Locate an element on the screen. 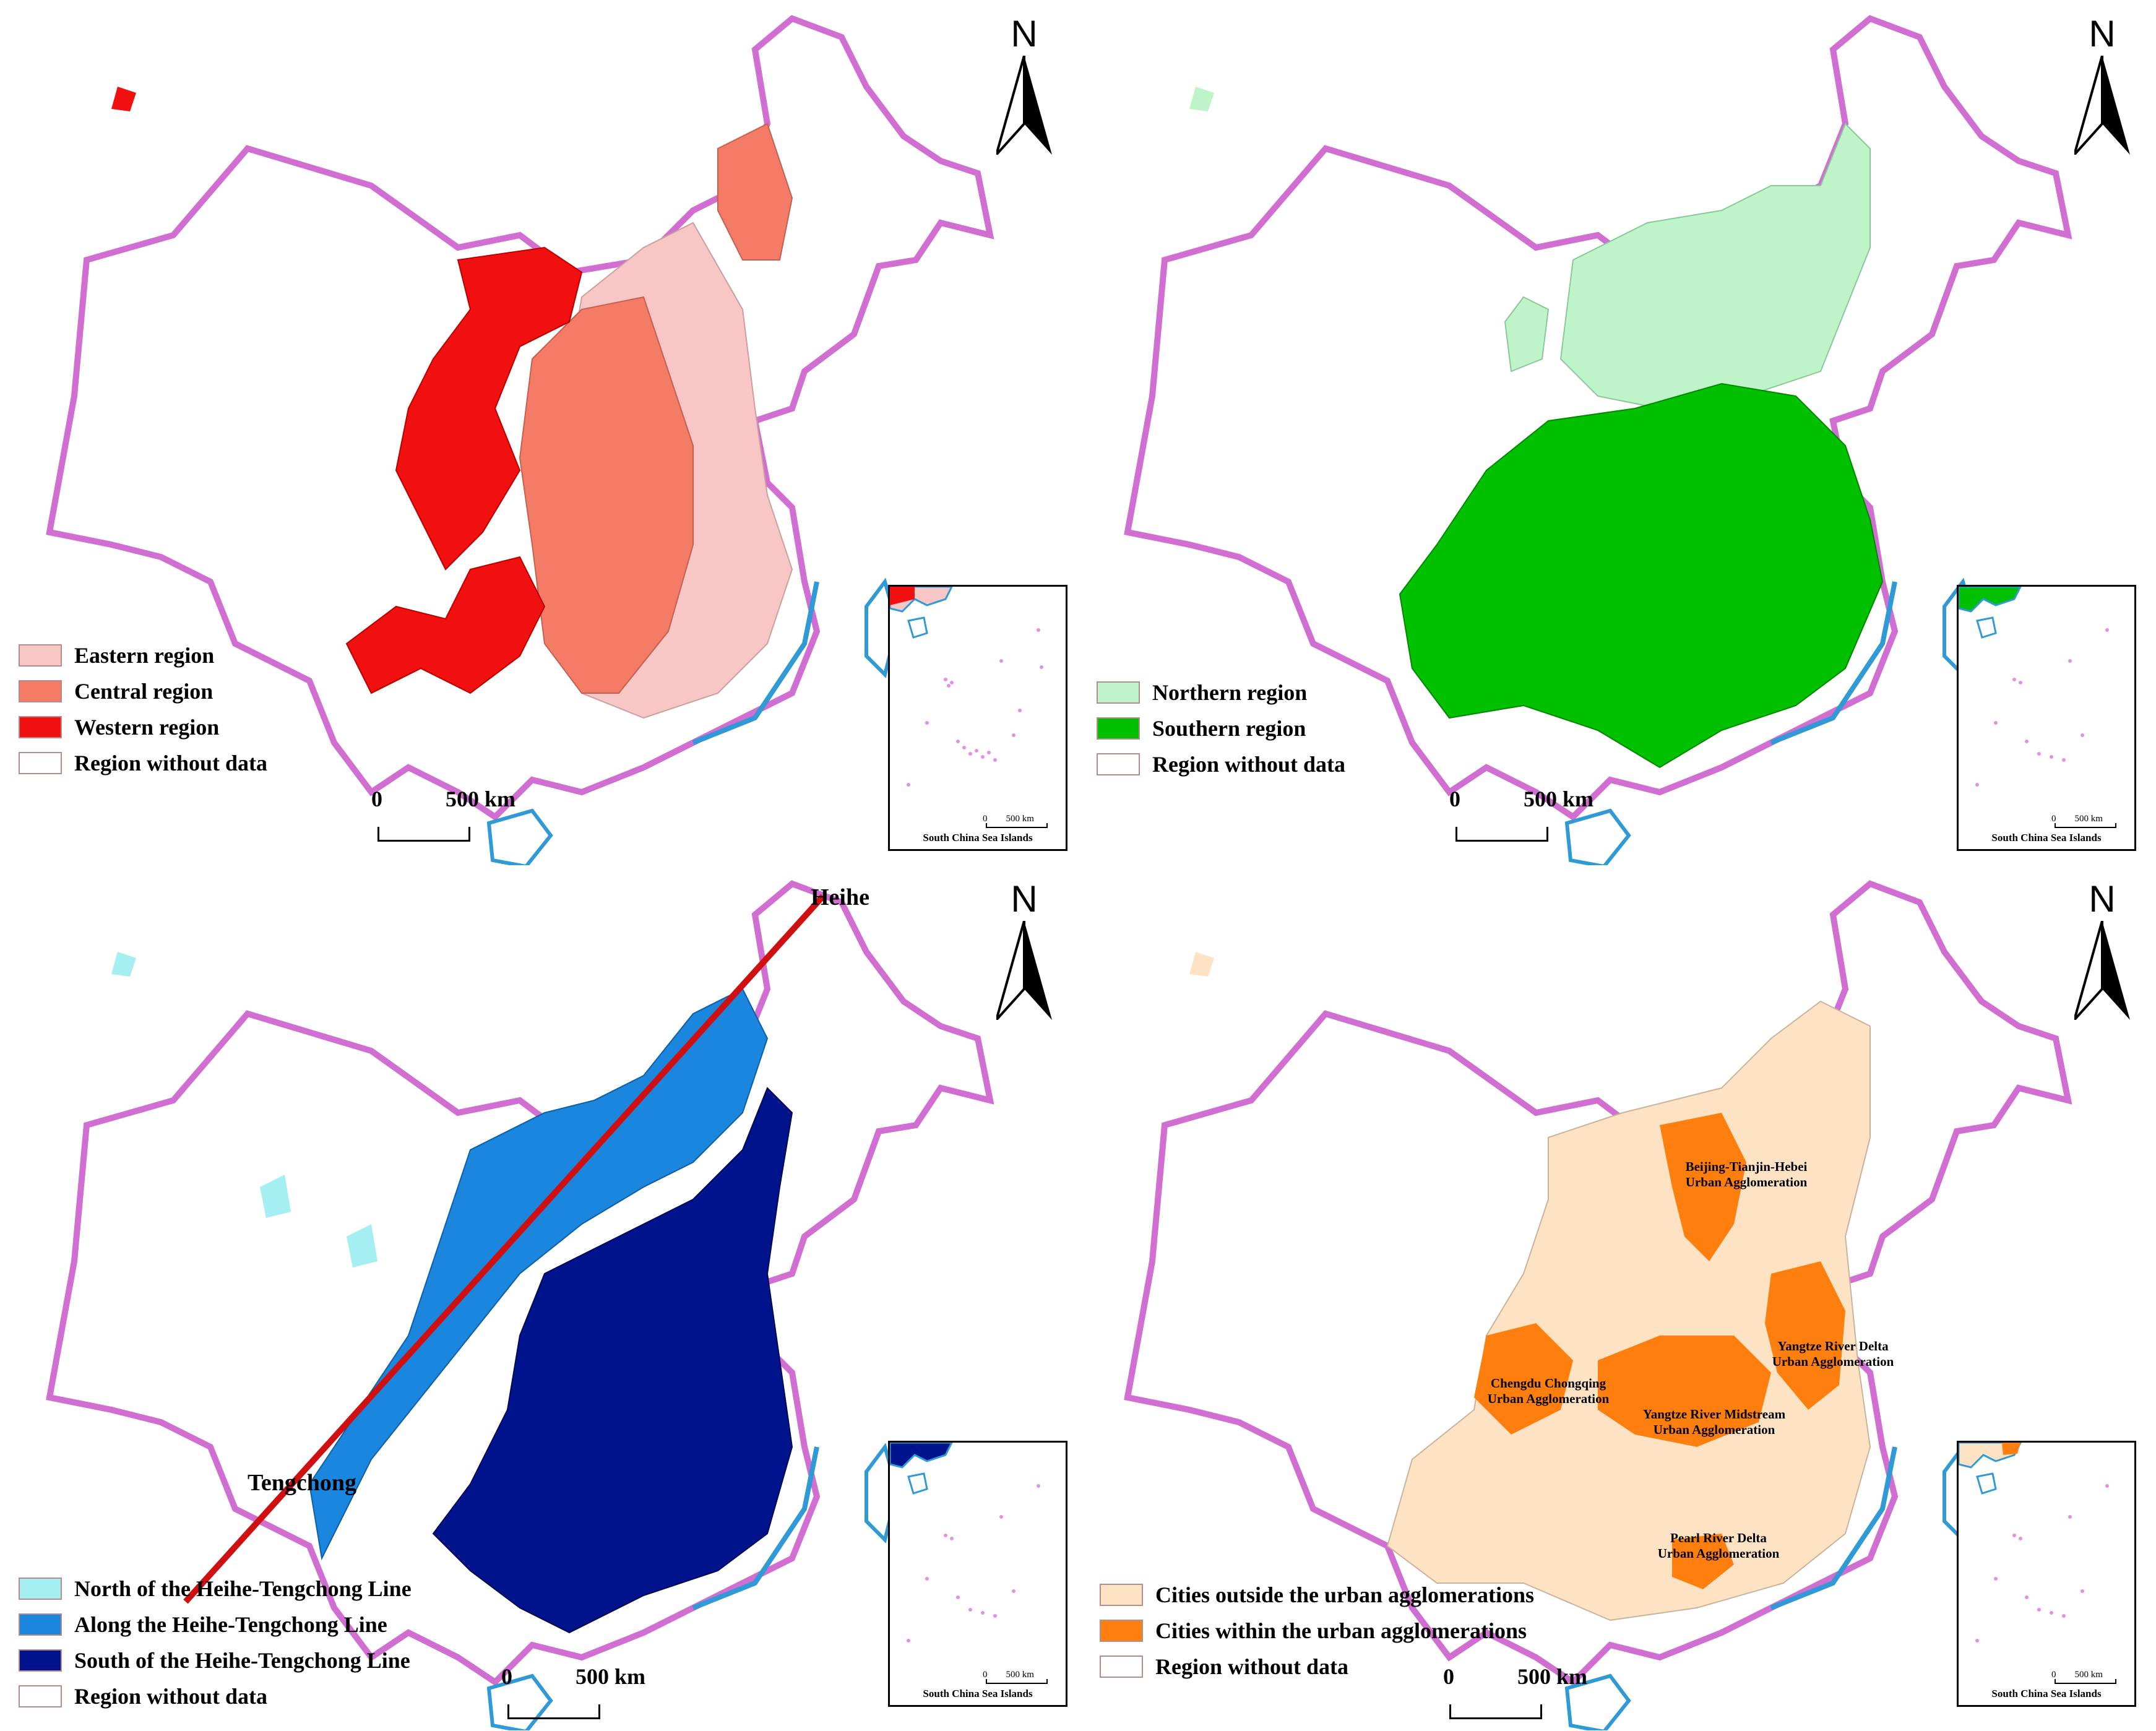 The height and width of the screenshot is (1731, 2156). legend-label: Southern region is located at coordinates (1229, 728).